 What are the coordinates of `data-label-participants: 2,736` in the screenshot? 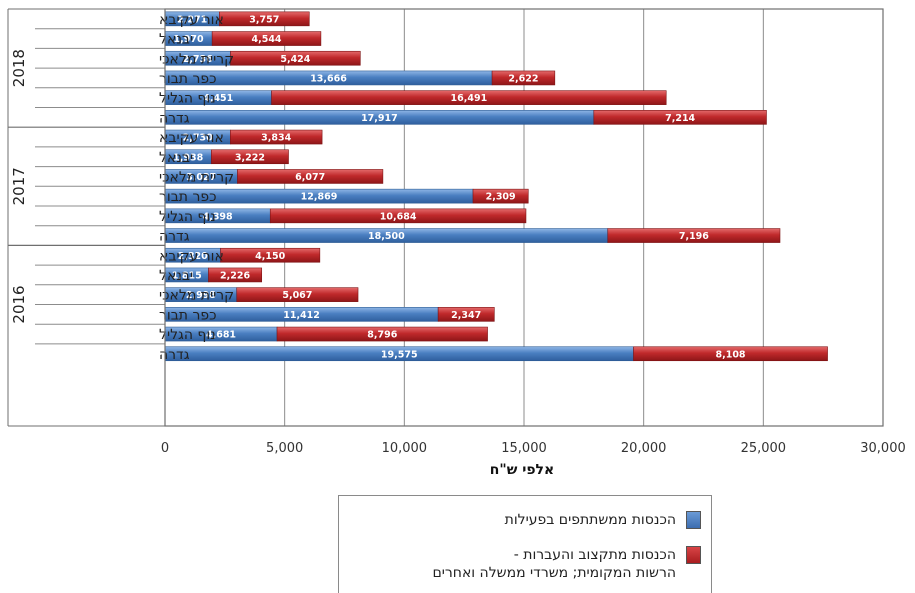 It's located at (198, 59).